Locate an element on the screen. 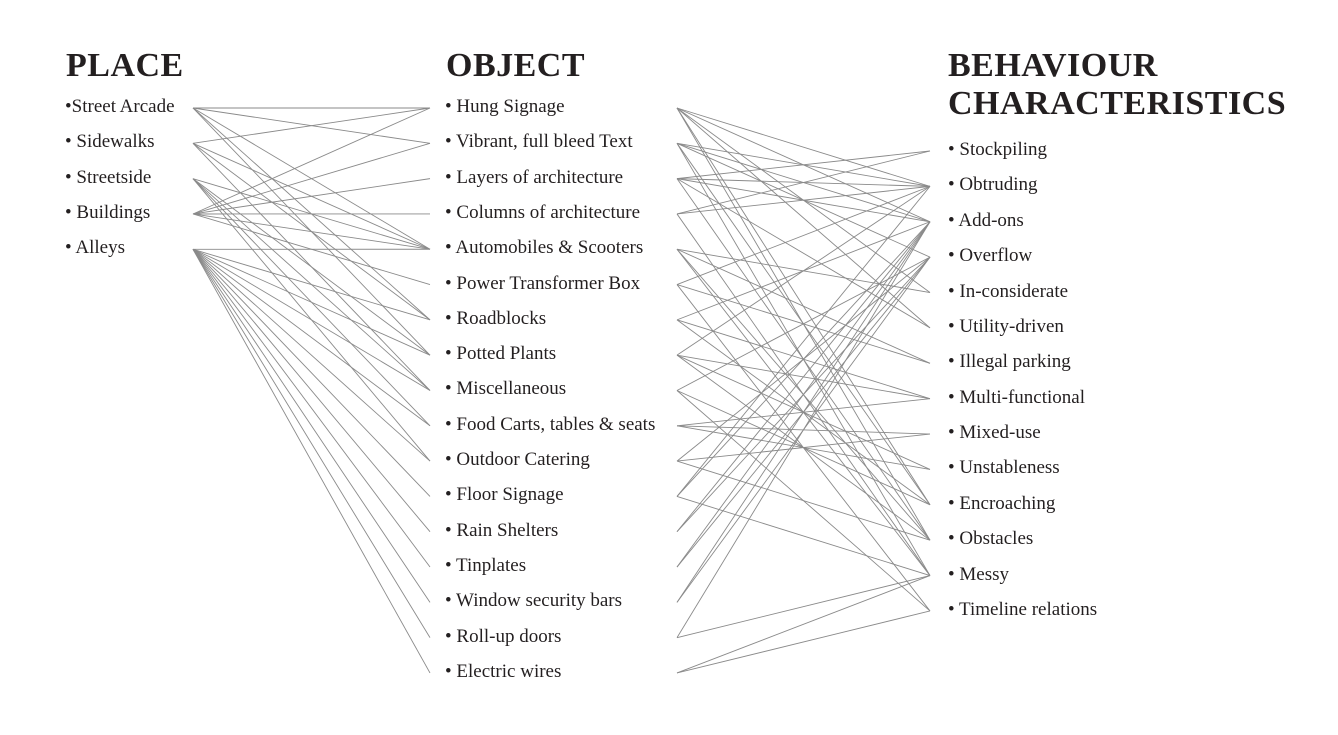  behaviour-item: • Encroaching is located at coordinates (1002, 503).